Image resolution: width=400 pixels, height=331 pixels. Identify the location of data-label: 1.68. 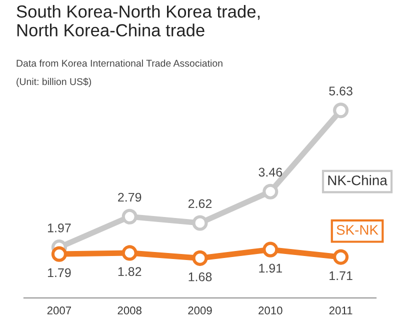
(200, 277).